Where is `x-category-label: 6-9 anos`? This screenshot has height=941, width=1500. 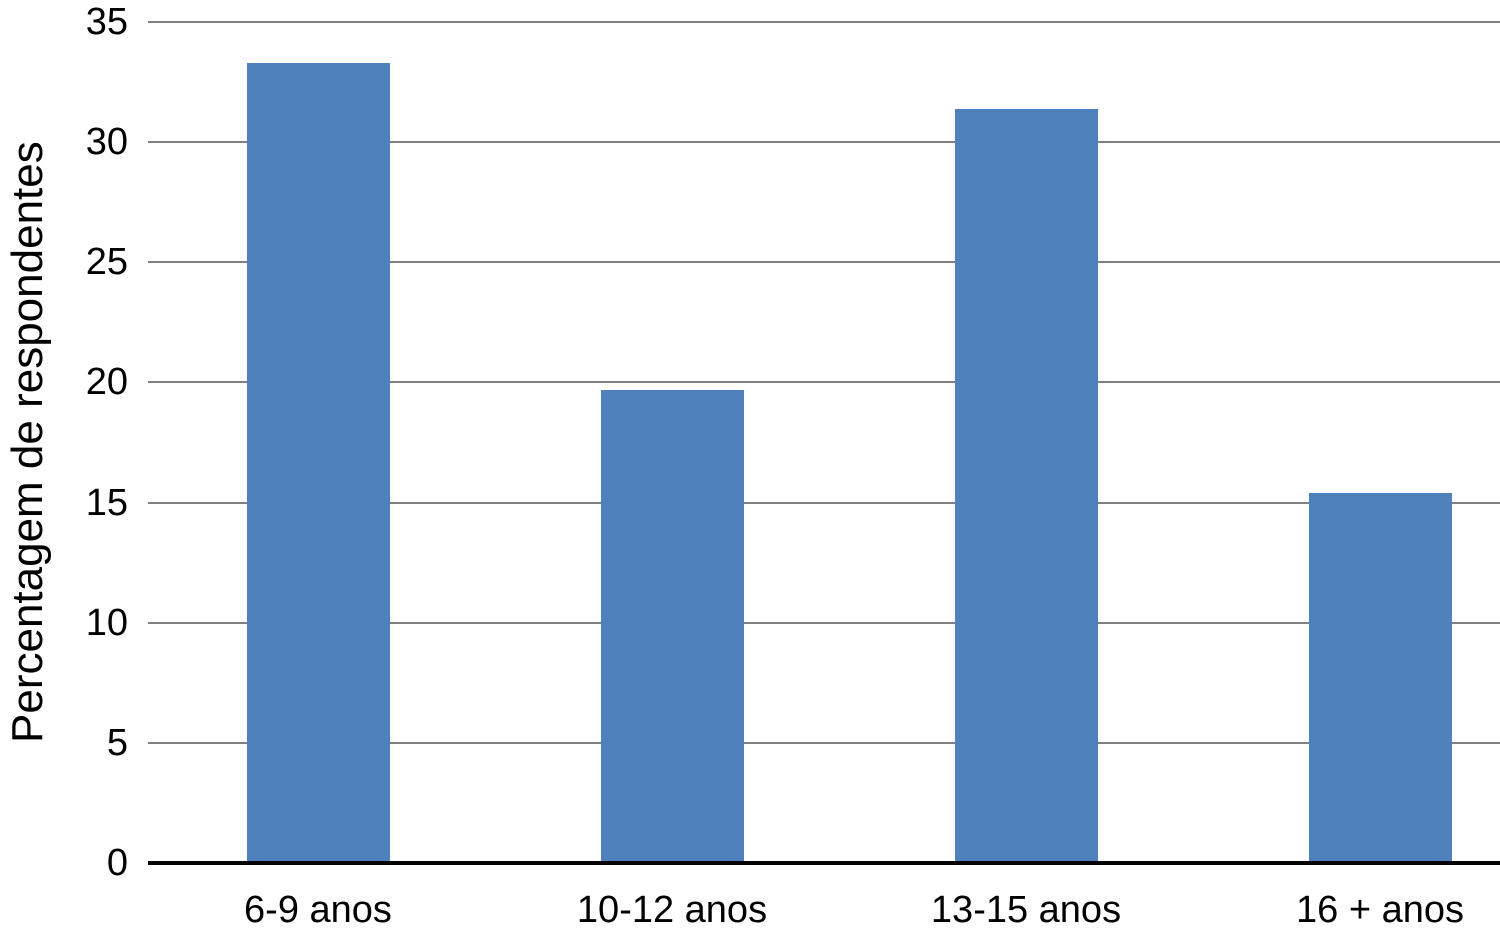 x-category-label: 6-9 anos is located at coordinates (318, 910).